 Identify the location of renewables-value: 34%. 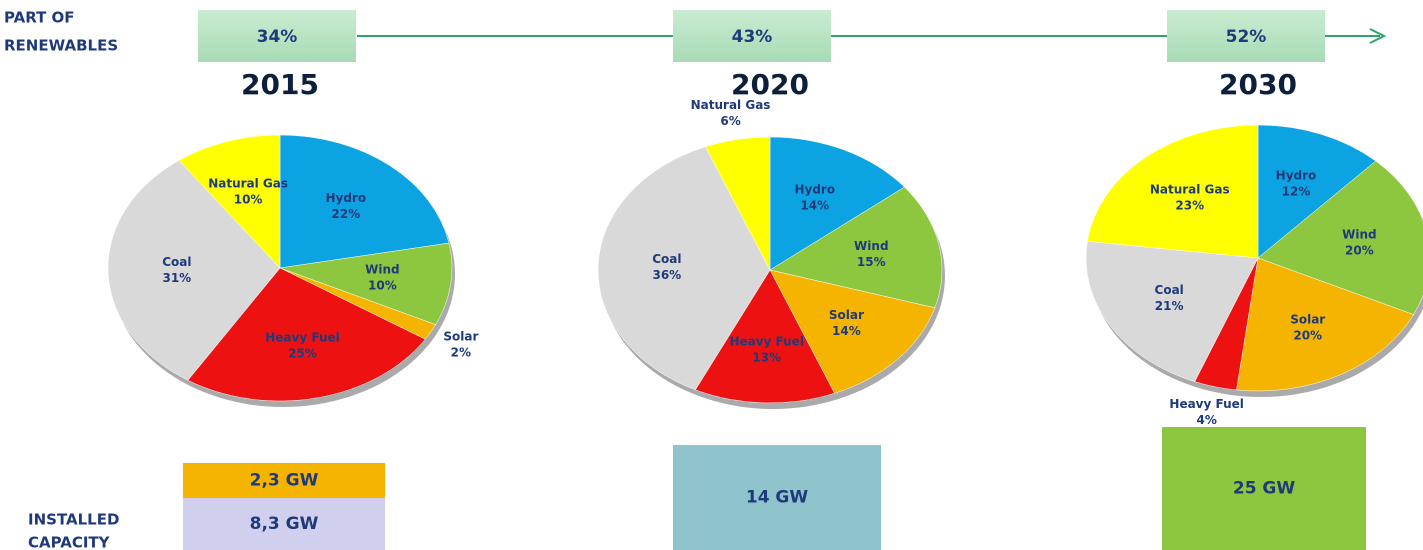
(277, 37).